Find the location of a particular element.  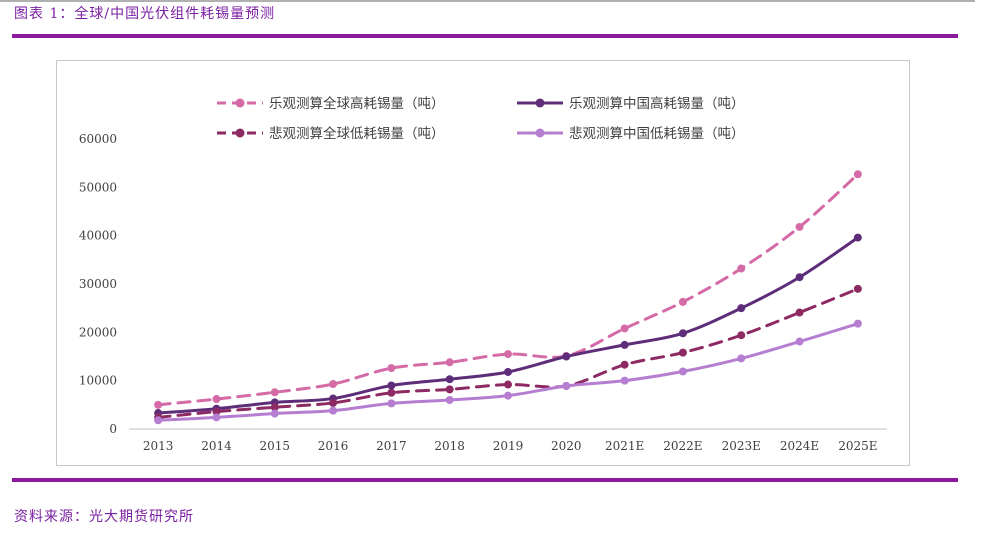

y-tick-label: 40000 is located at coordinates (98, 236).